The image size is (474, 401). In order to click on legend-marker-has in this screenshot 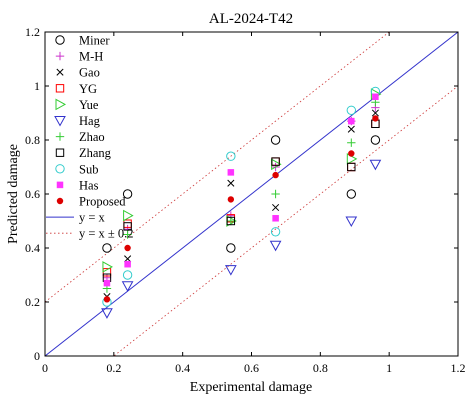, I will do `click(60, 185)`.